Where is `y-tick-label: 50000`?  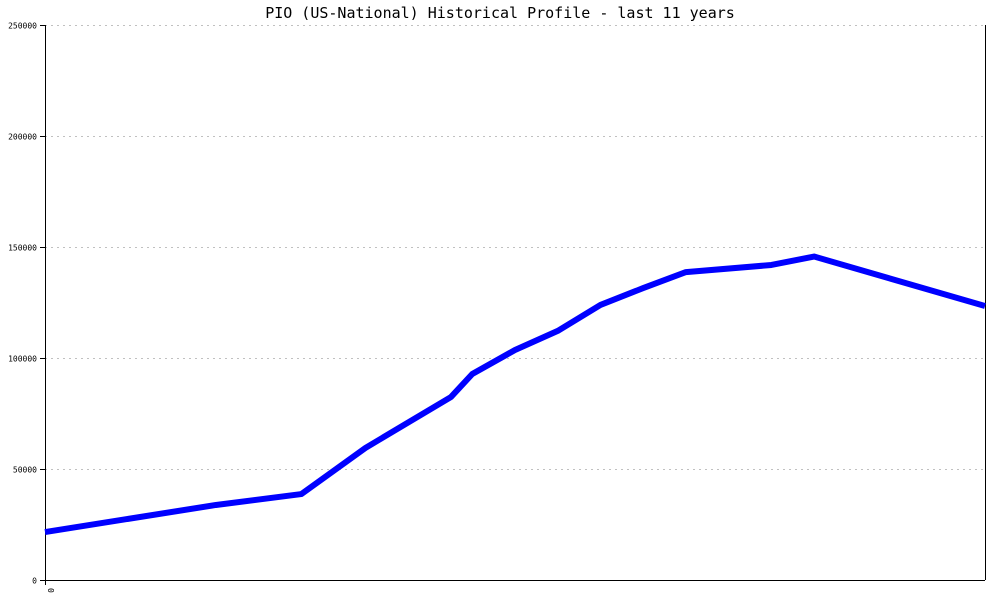 y-tick-label: 50000 is located at coordinates (25, 470).